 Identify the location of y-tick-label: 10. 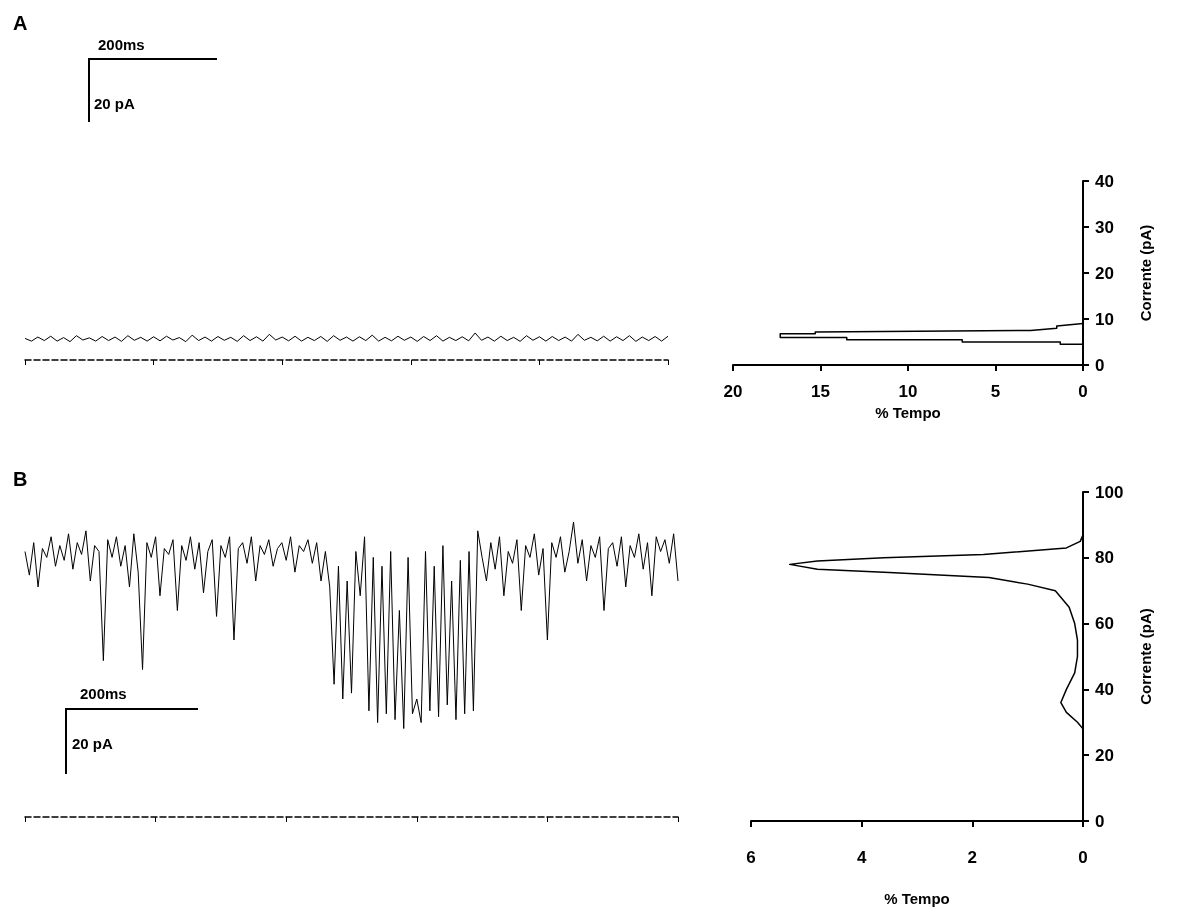
(1104, 319).